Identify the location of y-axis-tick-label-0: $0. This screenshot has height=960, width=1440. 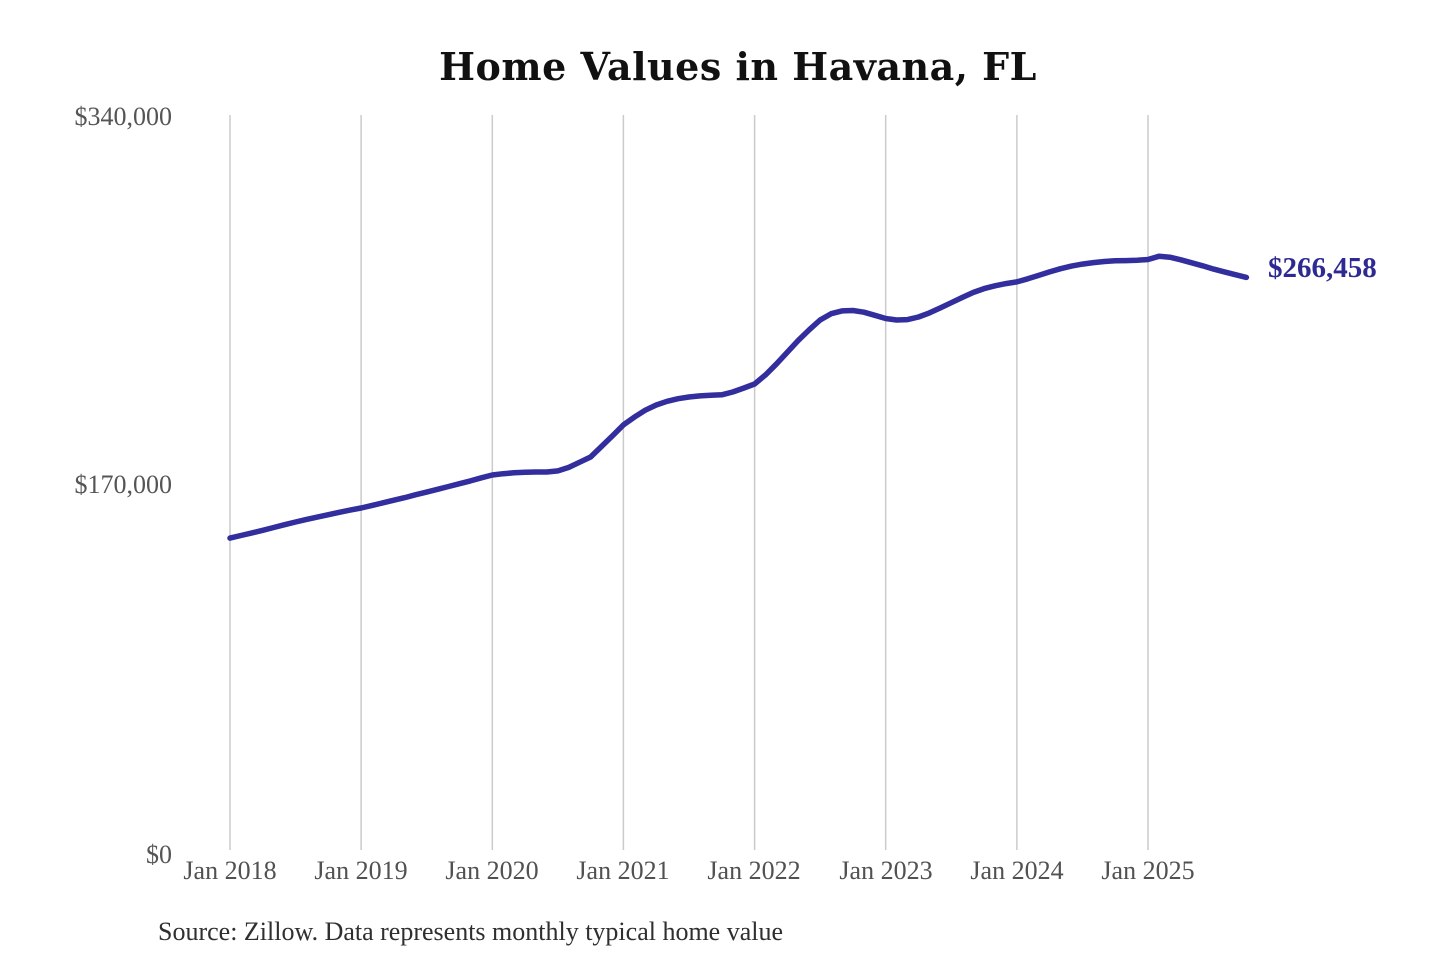
(159, 854).